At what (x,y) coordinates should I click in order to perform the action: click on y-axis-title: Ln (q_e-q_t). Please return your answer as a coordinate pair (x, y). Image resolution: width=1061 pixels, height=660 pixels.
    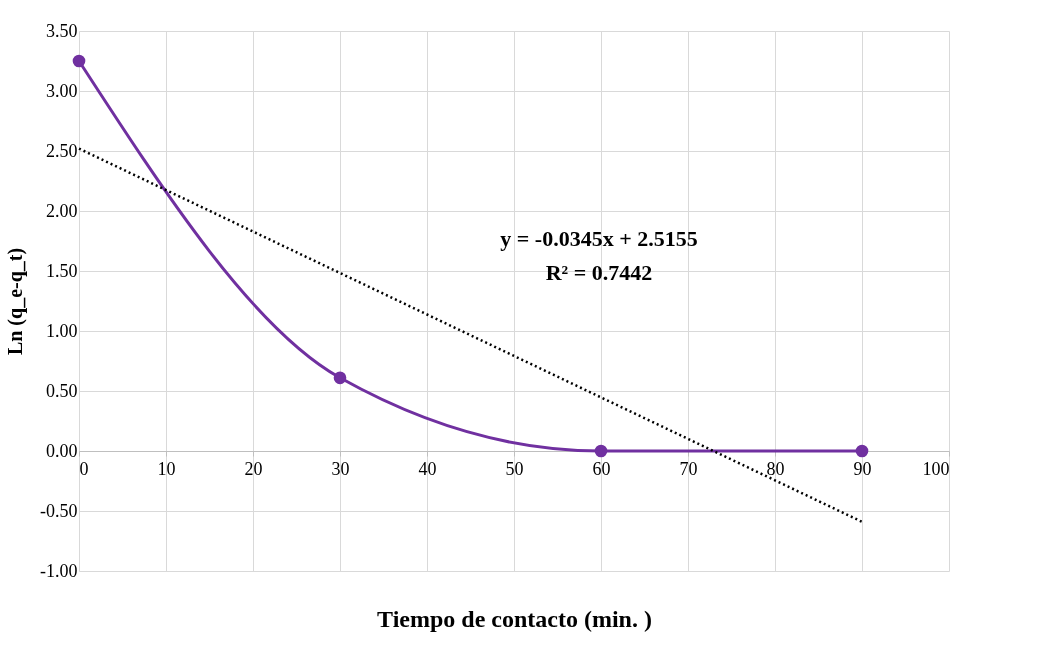
    Looking at the image, I should click on (16, 301).